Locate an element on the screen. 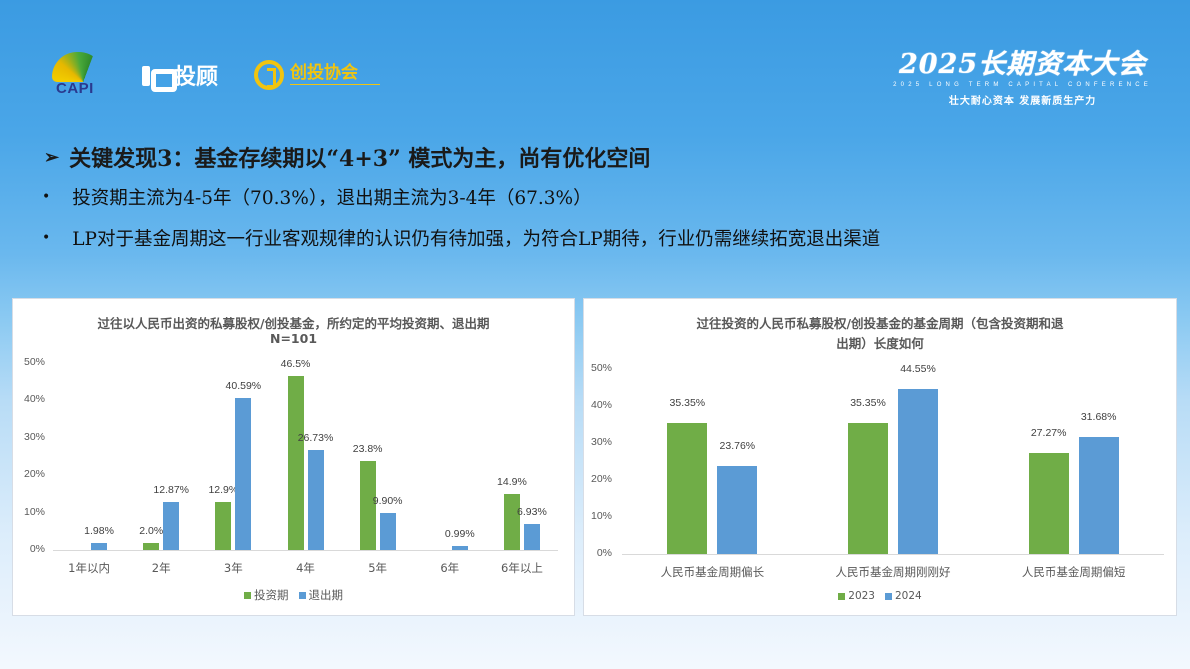 Image resolution: width=1190 pixels, height=669 pixels. legend-label: 2024 is located at coordinates (908, 596).